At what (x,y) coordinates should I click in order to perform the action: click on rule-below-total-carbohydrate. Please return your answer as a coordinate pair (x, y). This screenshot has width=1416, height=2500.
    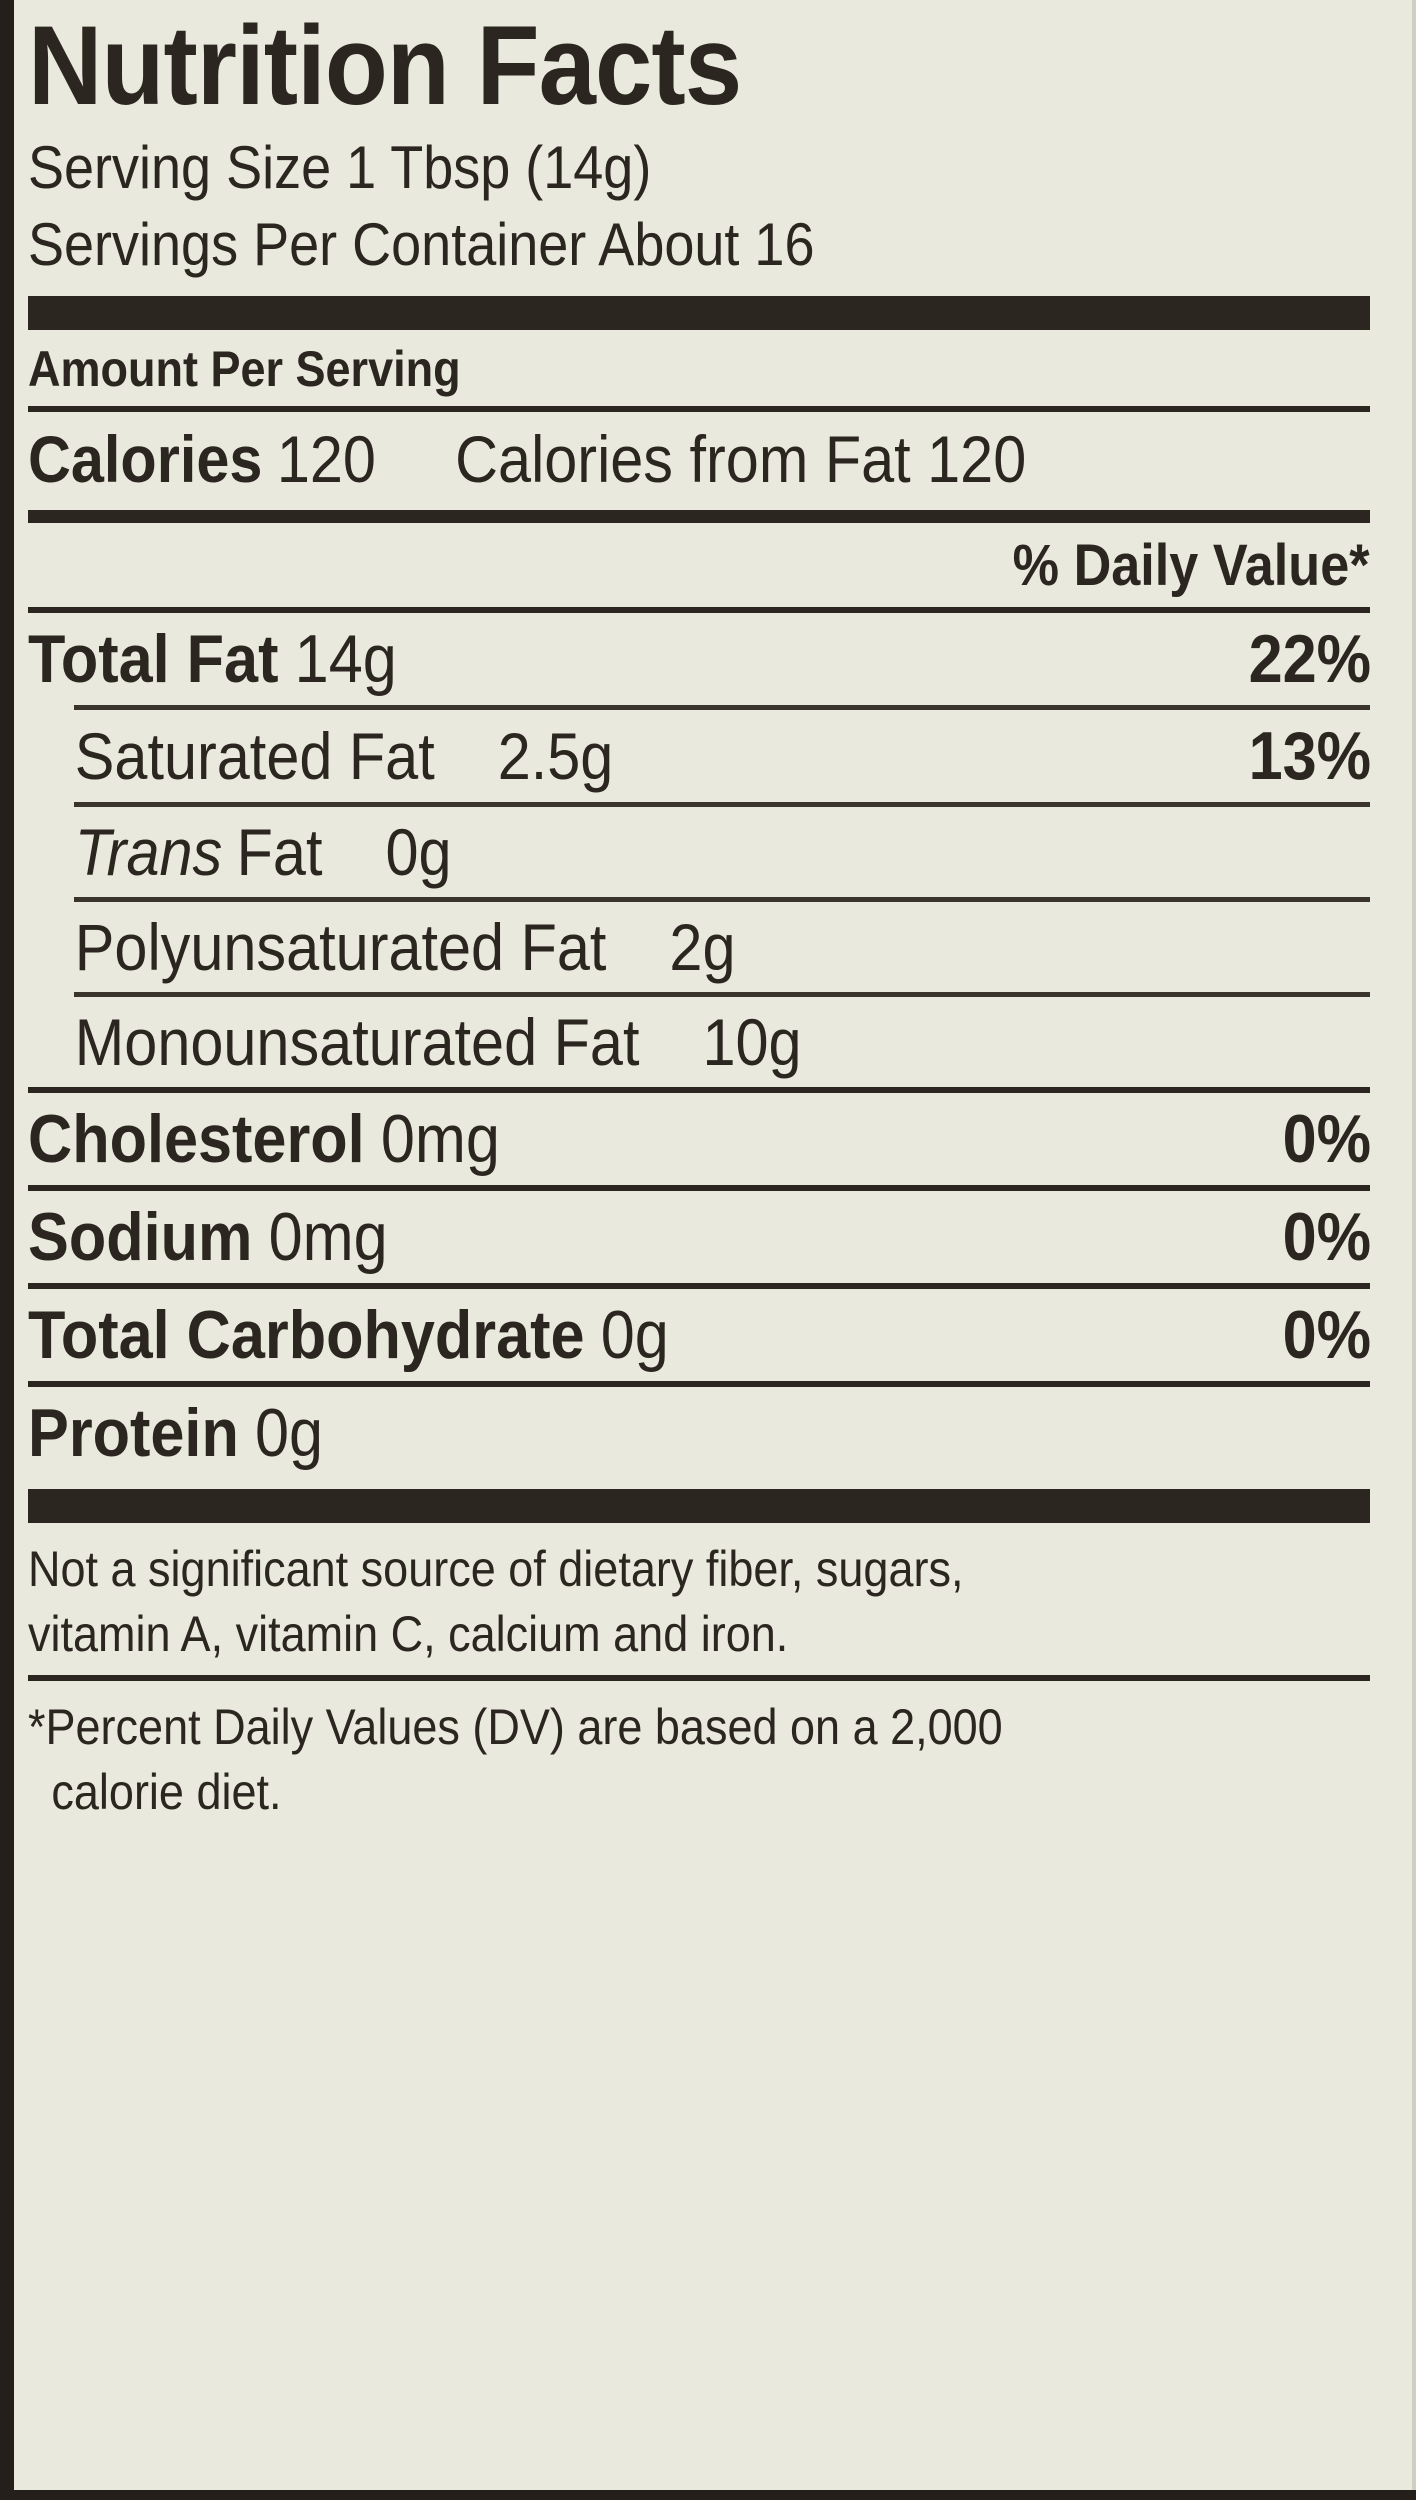
    Looking at the image, I should click on (699, 1383).